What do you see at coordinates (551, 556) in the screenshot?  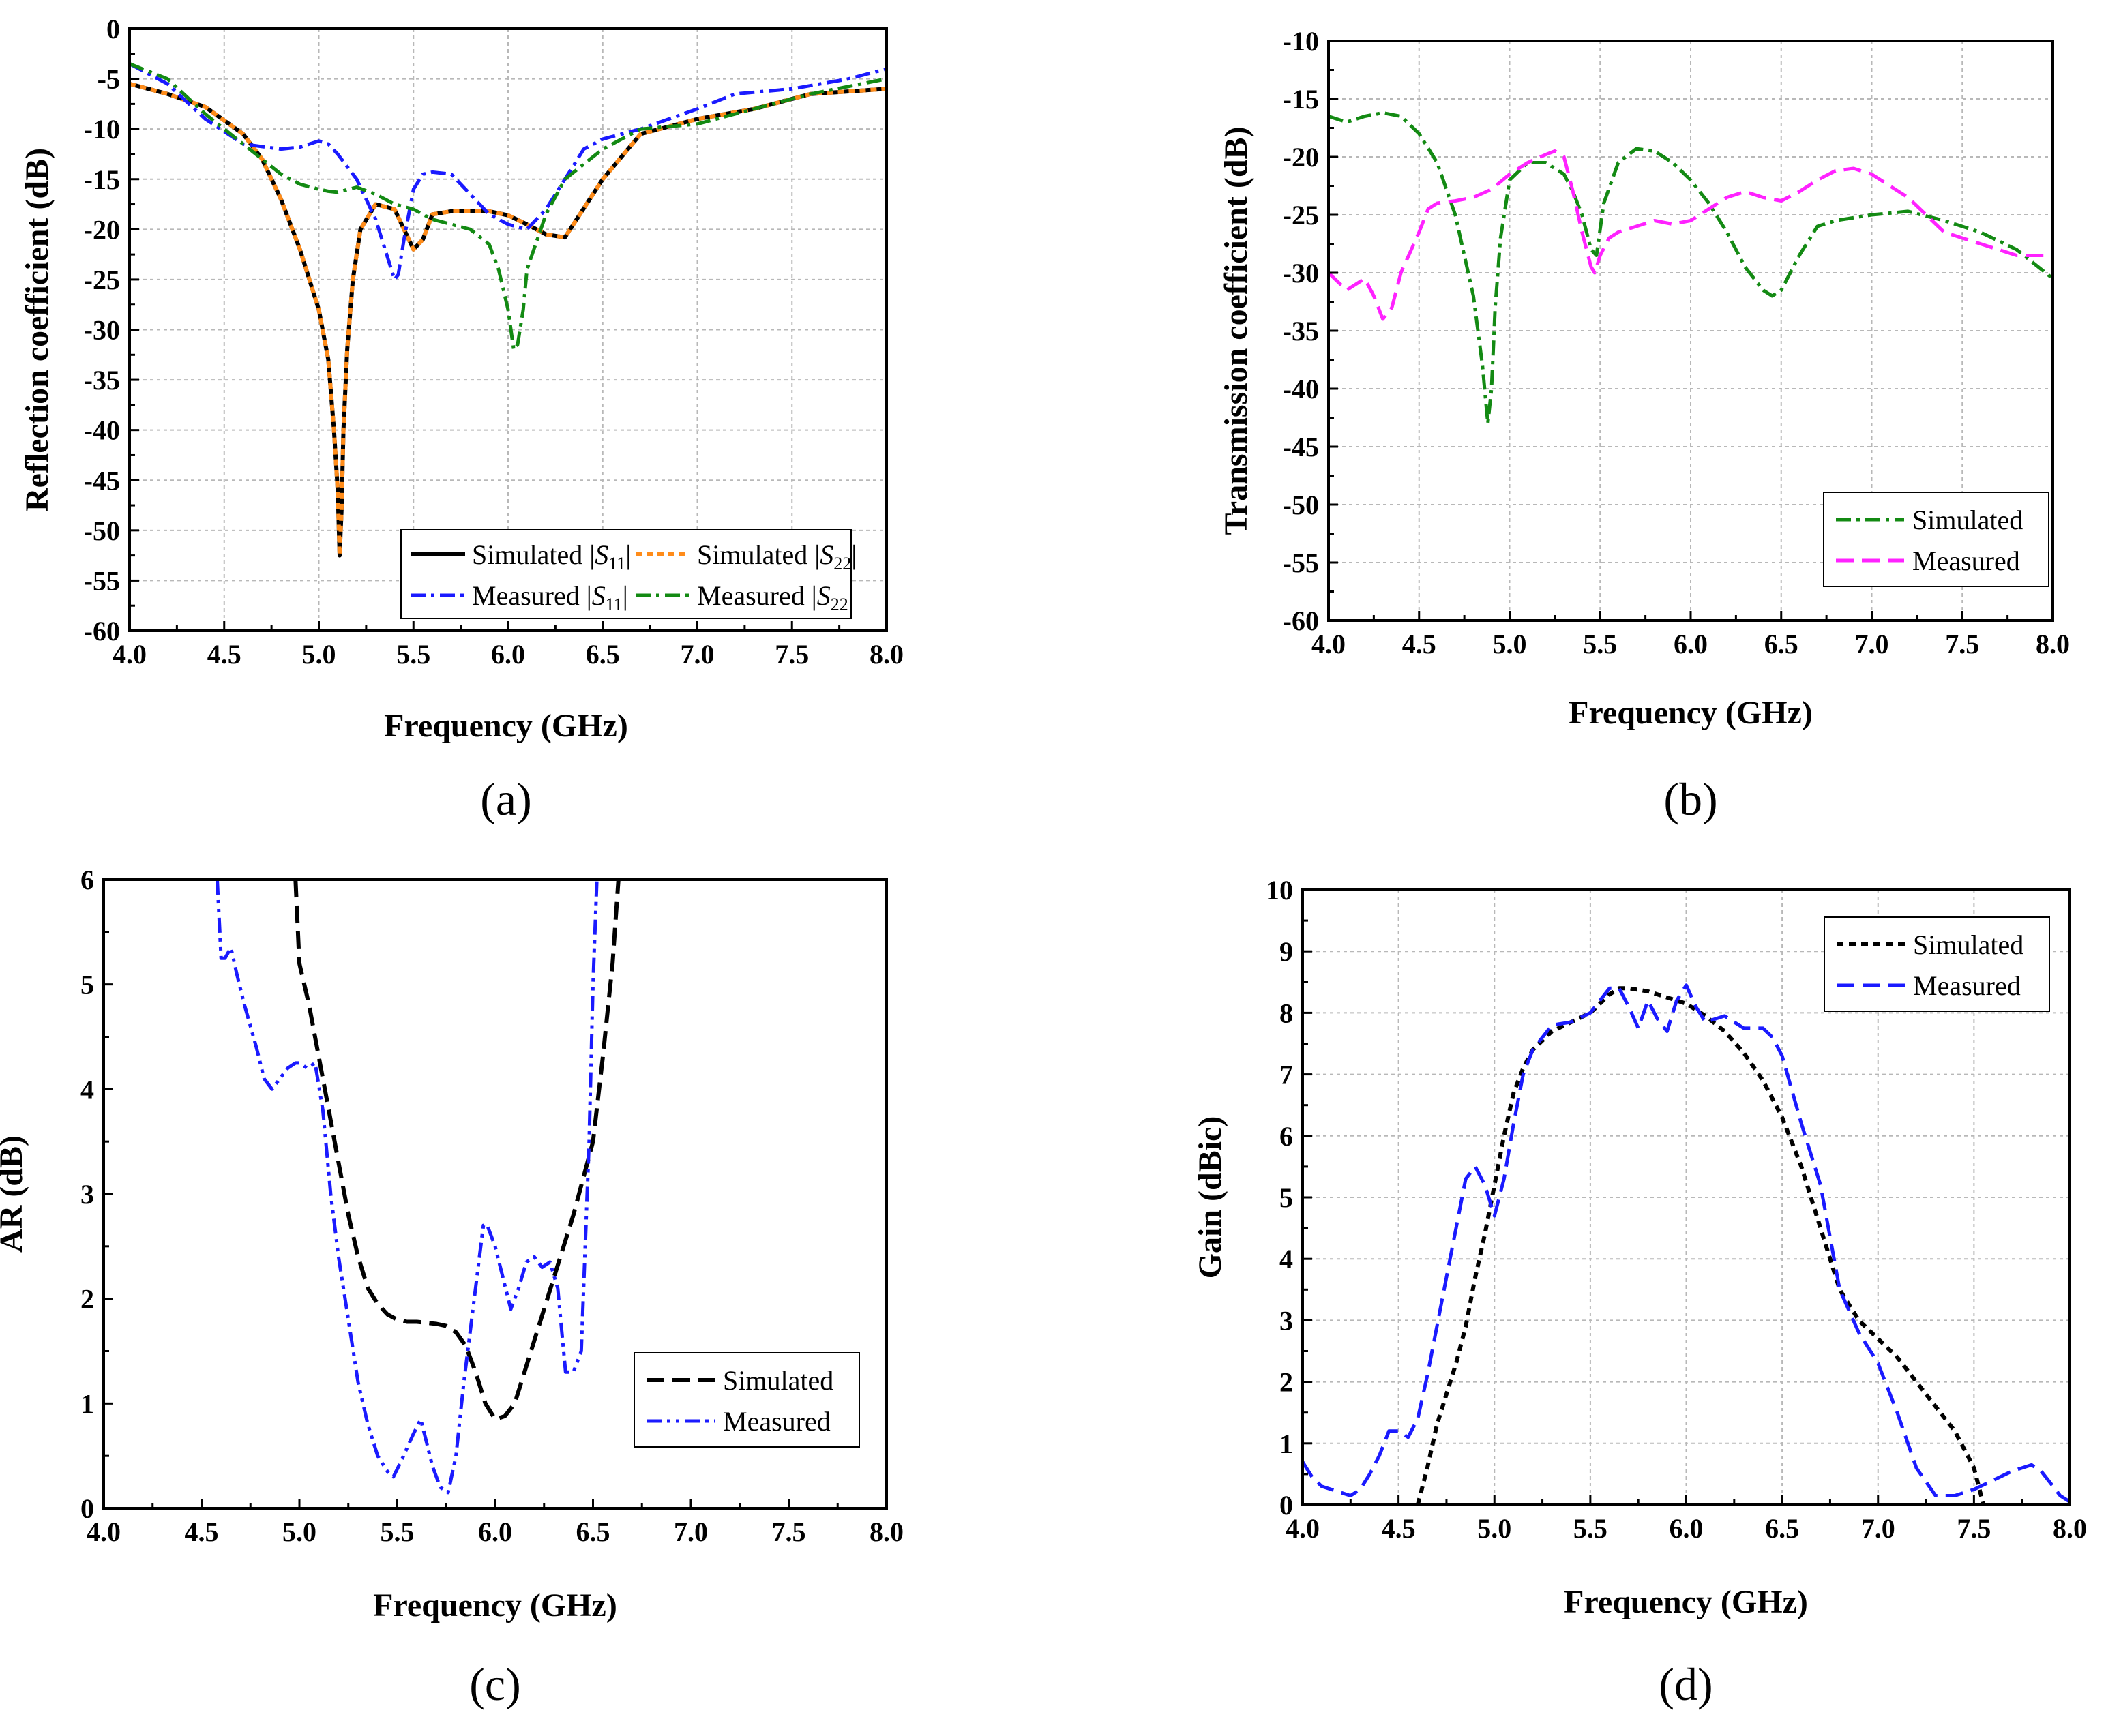 I see `legend-label: Simulated |S11|` at bounding box center [551, 556].